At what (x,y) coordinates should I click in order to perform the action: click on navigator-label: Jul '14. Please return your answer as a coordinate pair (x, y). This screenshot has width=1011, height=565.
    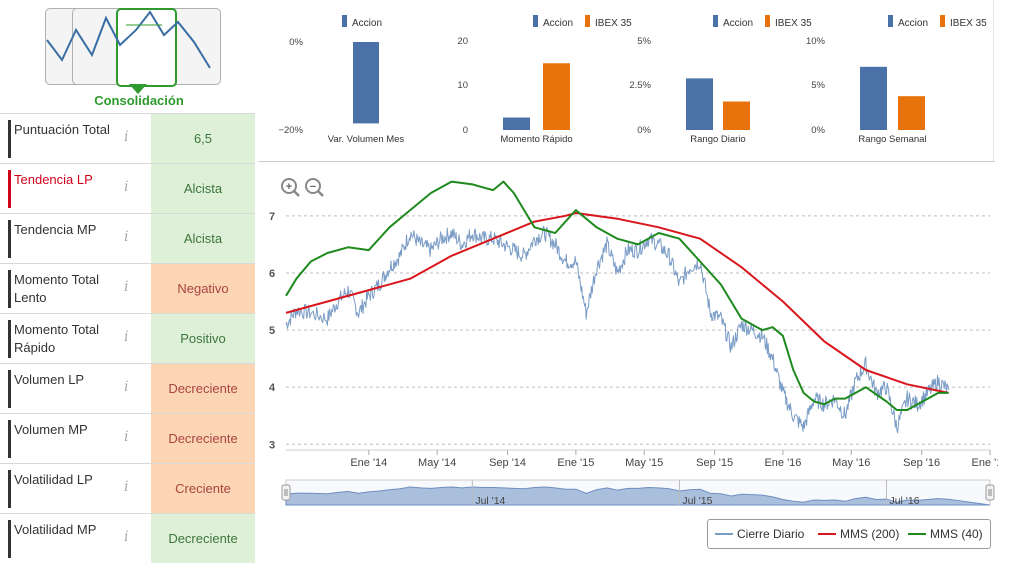
    Looking at the image, I should click on (490, 501).